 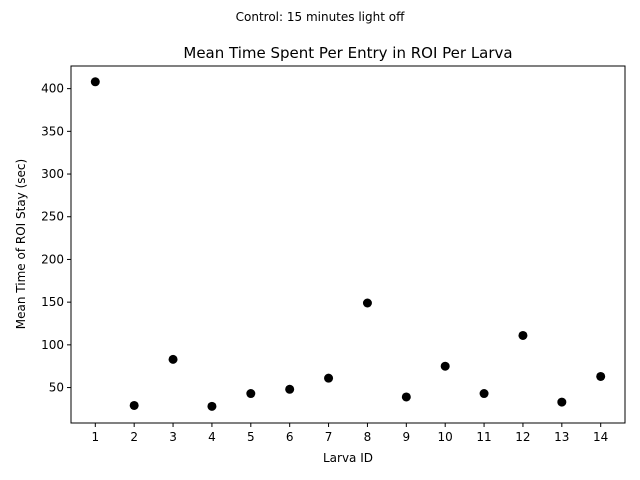 I want to click on x-tick-label: 6, so click(x=290, y=437).